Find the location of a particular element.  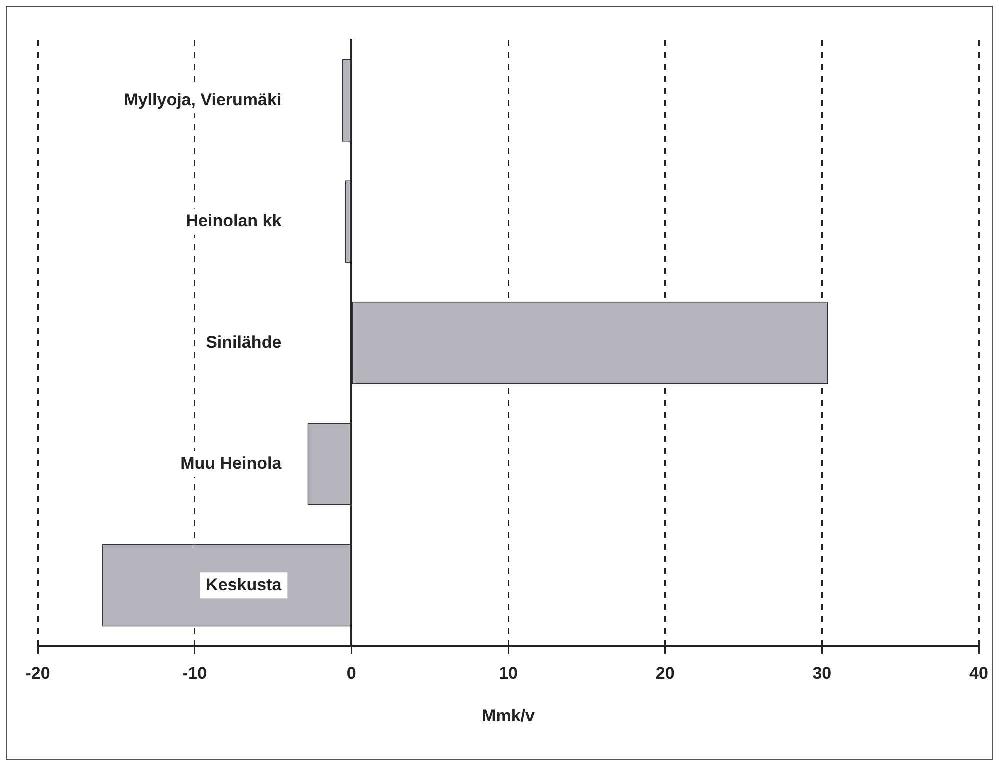

x-tick-label: 20 is located at coordinates (665, 674).